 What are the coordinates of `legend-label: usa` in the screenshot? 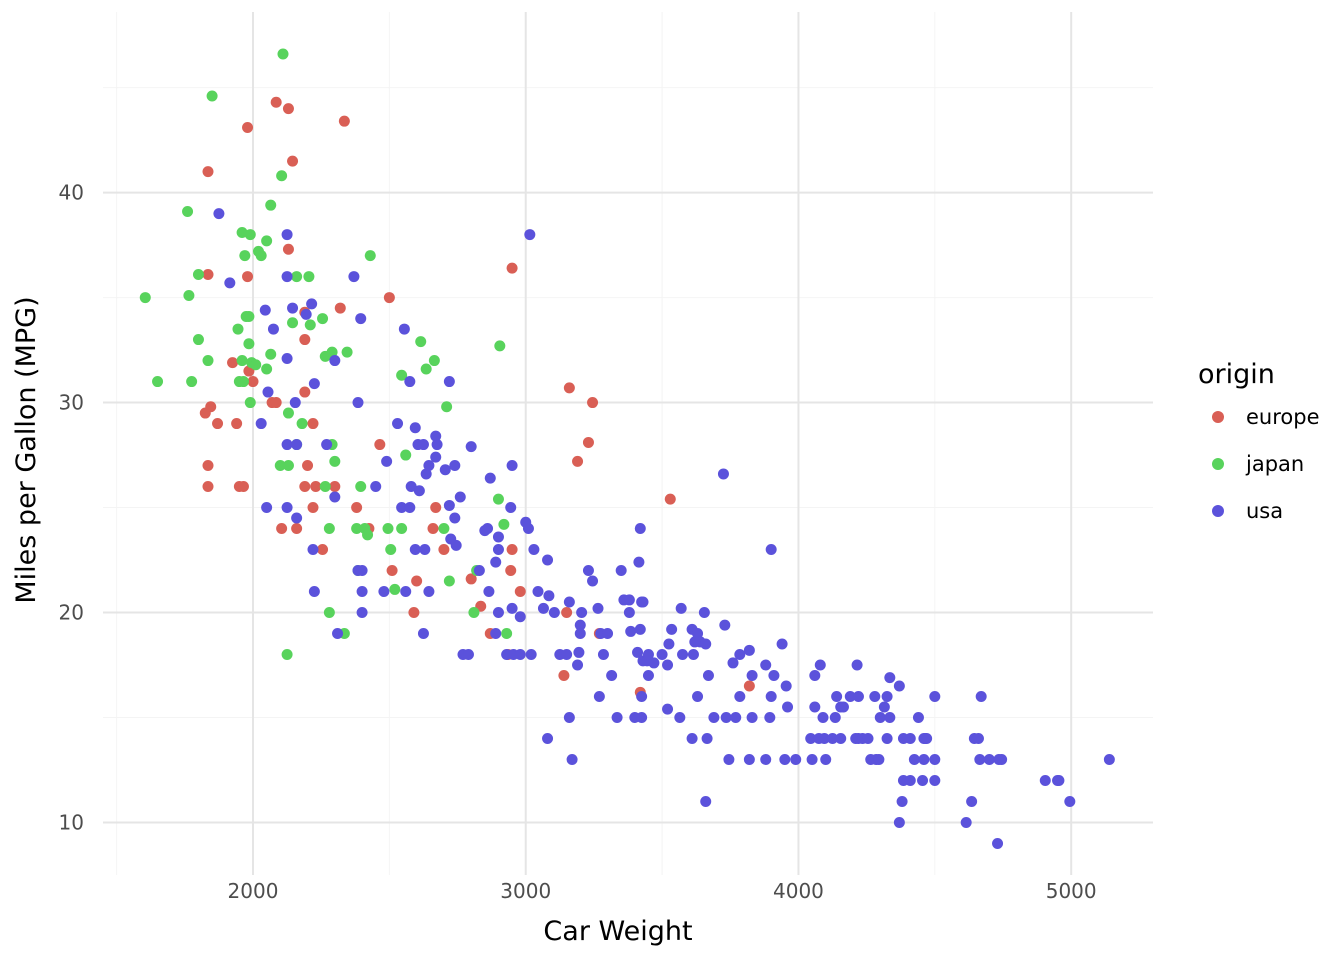 It's located at (1264, 511).